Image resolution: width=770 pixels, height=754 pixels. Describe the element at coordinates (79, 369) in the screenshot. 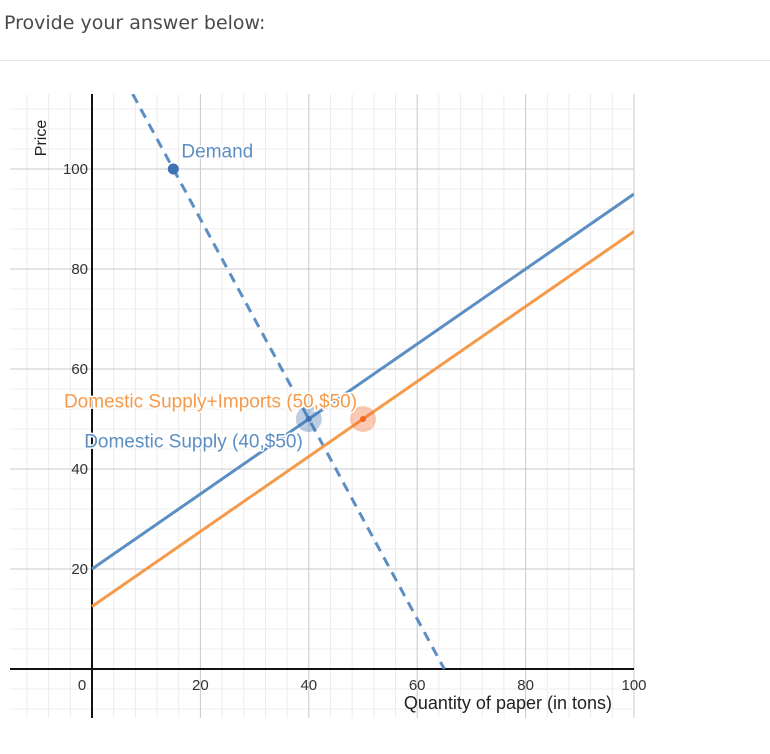

I see `y-tick-label: 60` at that location.